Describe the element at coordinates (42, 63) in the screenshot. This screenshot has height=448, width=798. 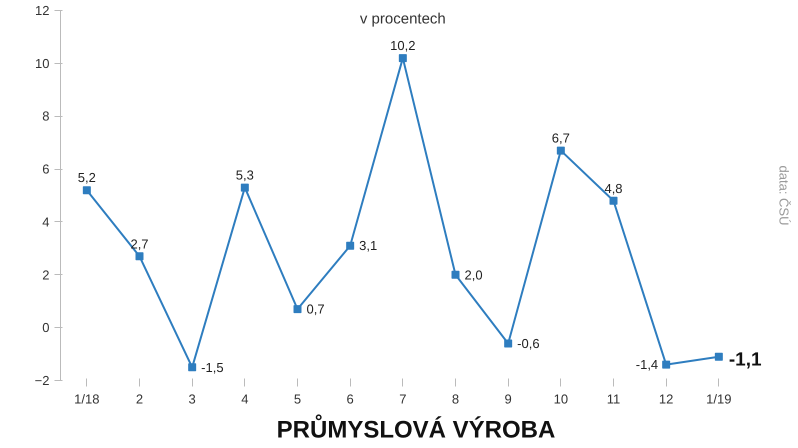
I see `y-tick-label: 10` at that location.